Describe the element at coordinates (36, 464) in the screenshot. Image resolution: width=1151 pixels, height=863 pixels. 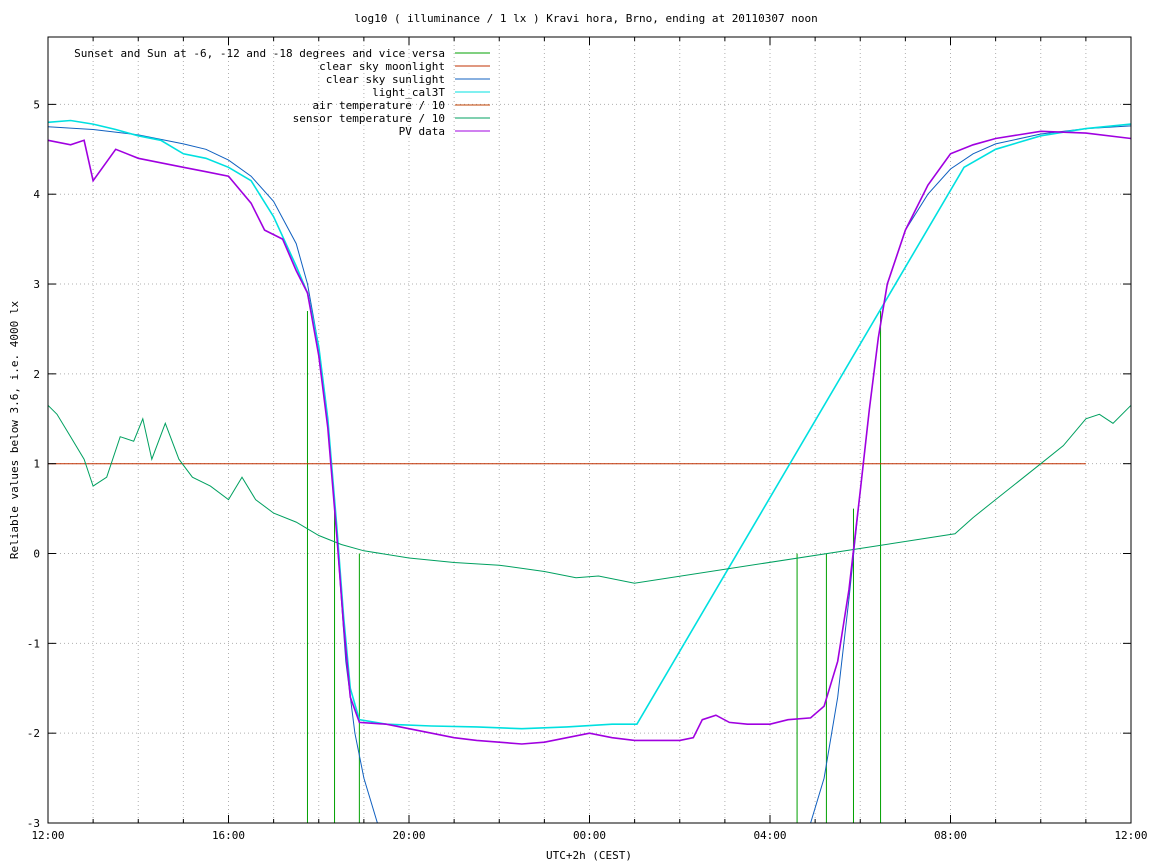
I see `y-tick-label: 1` at that location.